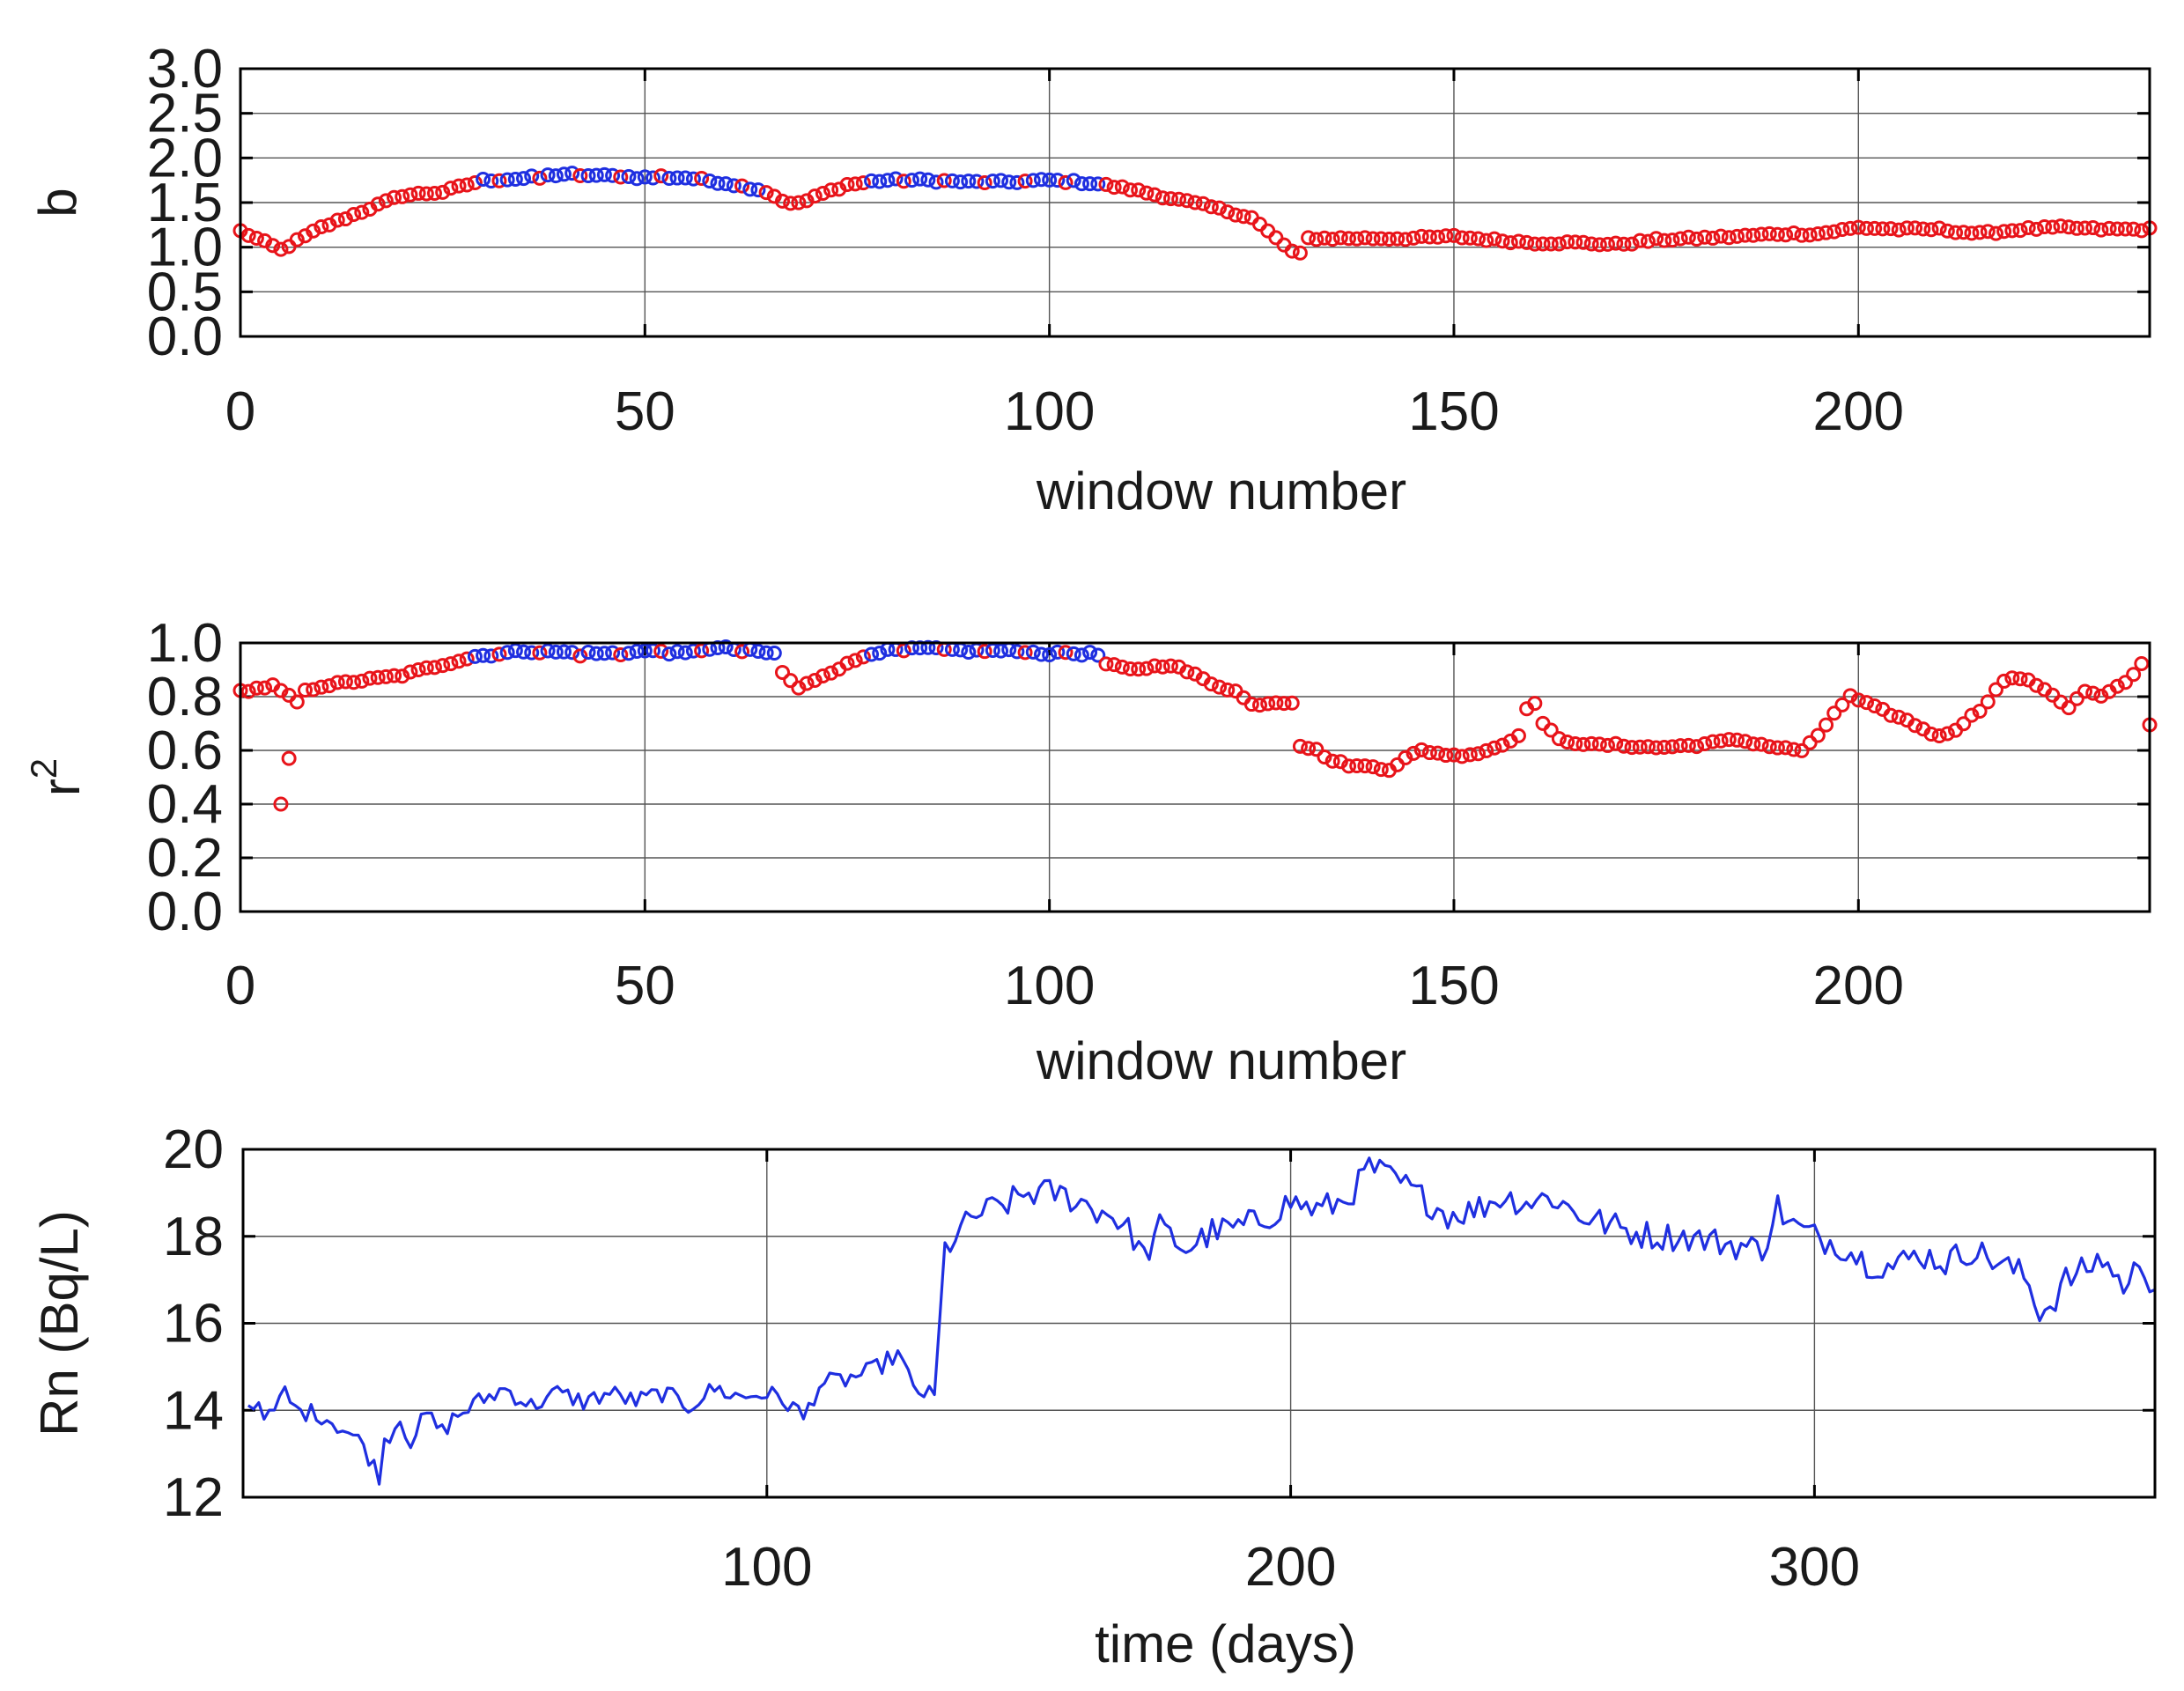  Describe the element at coordinates (185, 643) in the screenshot. I see `y-tick-label: 1.0` at that location.